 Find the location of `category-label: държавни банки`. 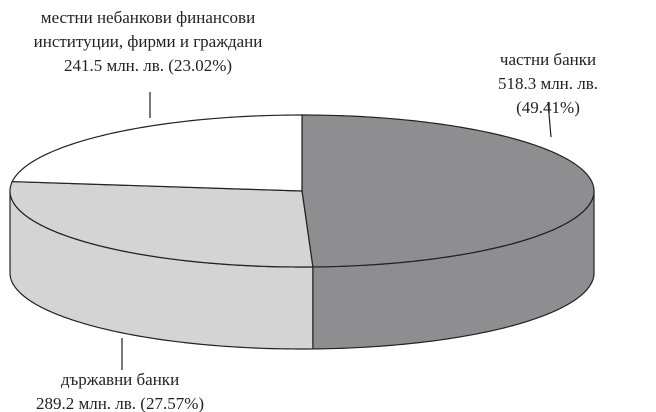

category-label: държавни банки is located at coordinates (120, 379).